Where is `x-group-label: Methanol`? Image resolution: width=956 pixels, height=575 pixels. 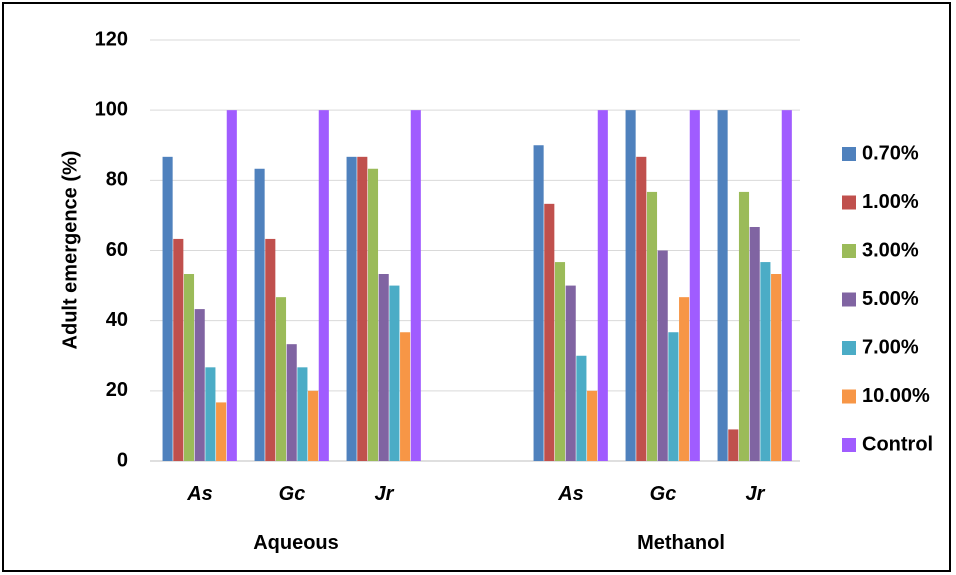
x-group-label: Methanol is located at coordinates (681, 543).